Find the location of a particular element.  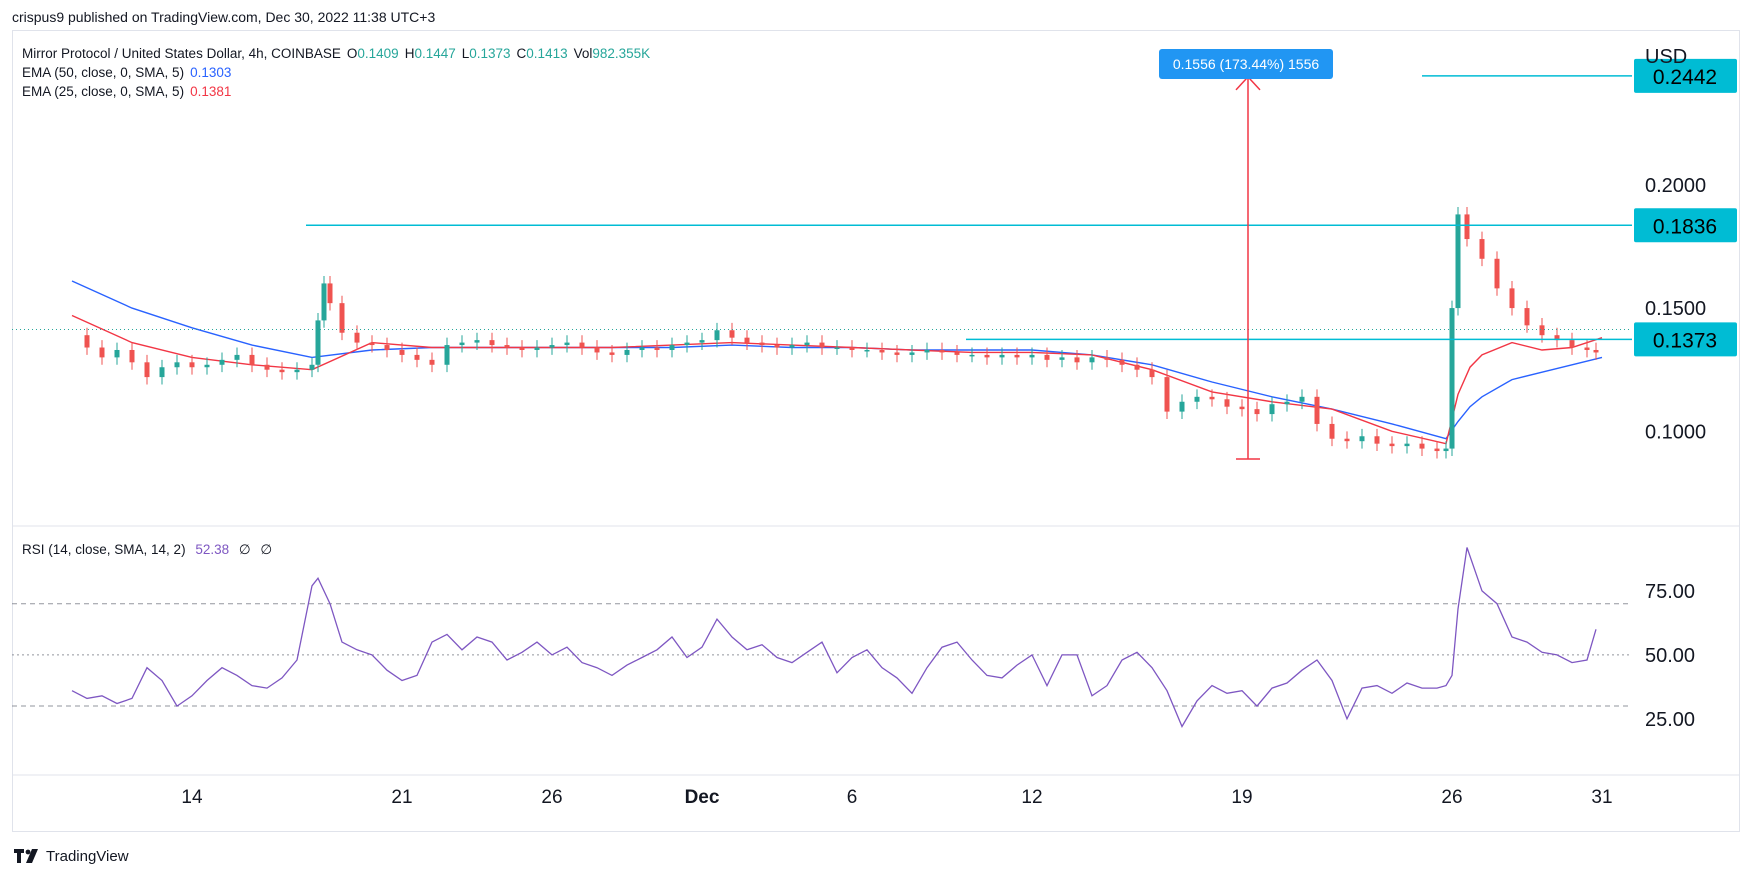

ema50-label: EMA (50, close, 0, SMA, 5) is located at coordinates (103, 72).